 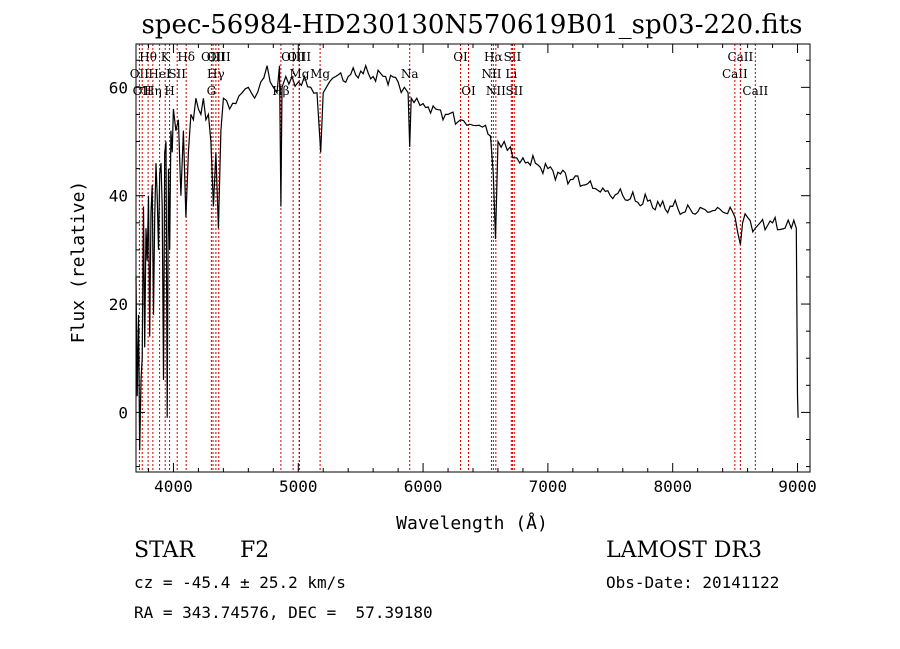 What do you see at coordinates (123, 412) in the screenshot?
I see `y-tick-label: 0` at bounding box center [123, 412].